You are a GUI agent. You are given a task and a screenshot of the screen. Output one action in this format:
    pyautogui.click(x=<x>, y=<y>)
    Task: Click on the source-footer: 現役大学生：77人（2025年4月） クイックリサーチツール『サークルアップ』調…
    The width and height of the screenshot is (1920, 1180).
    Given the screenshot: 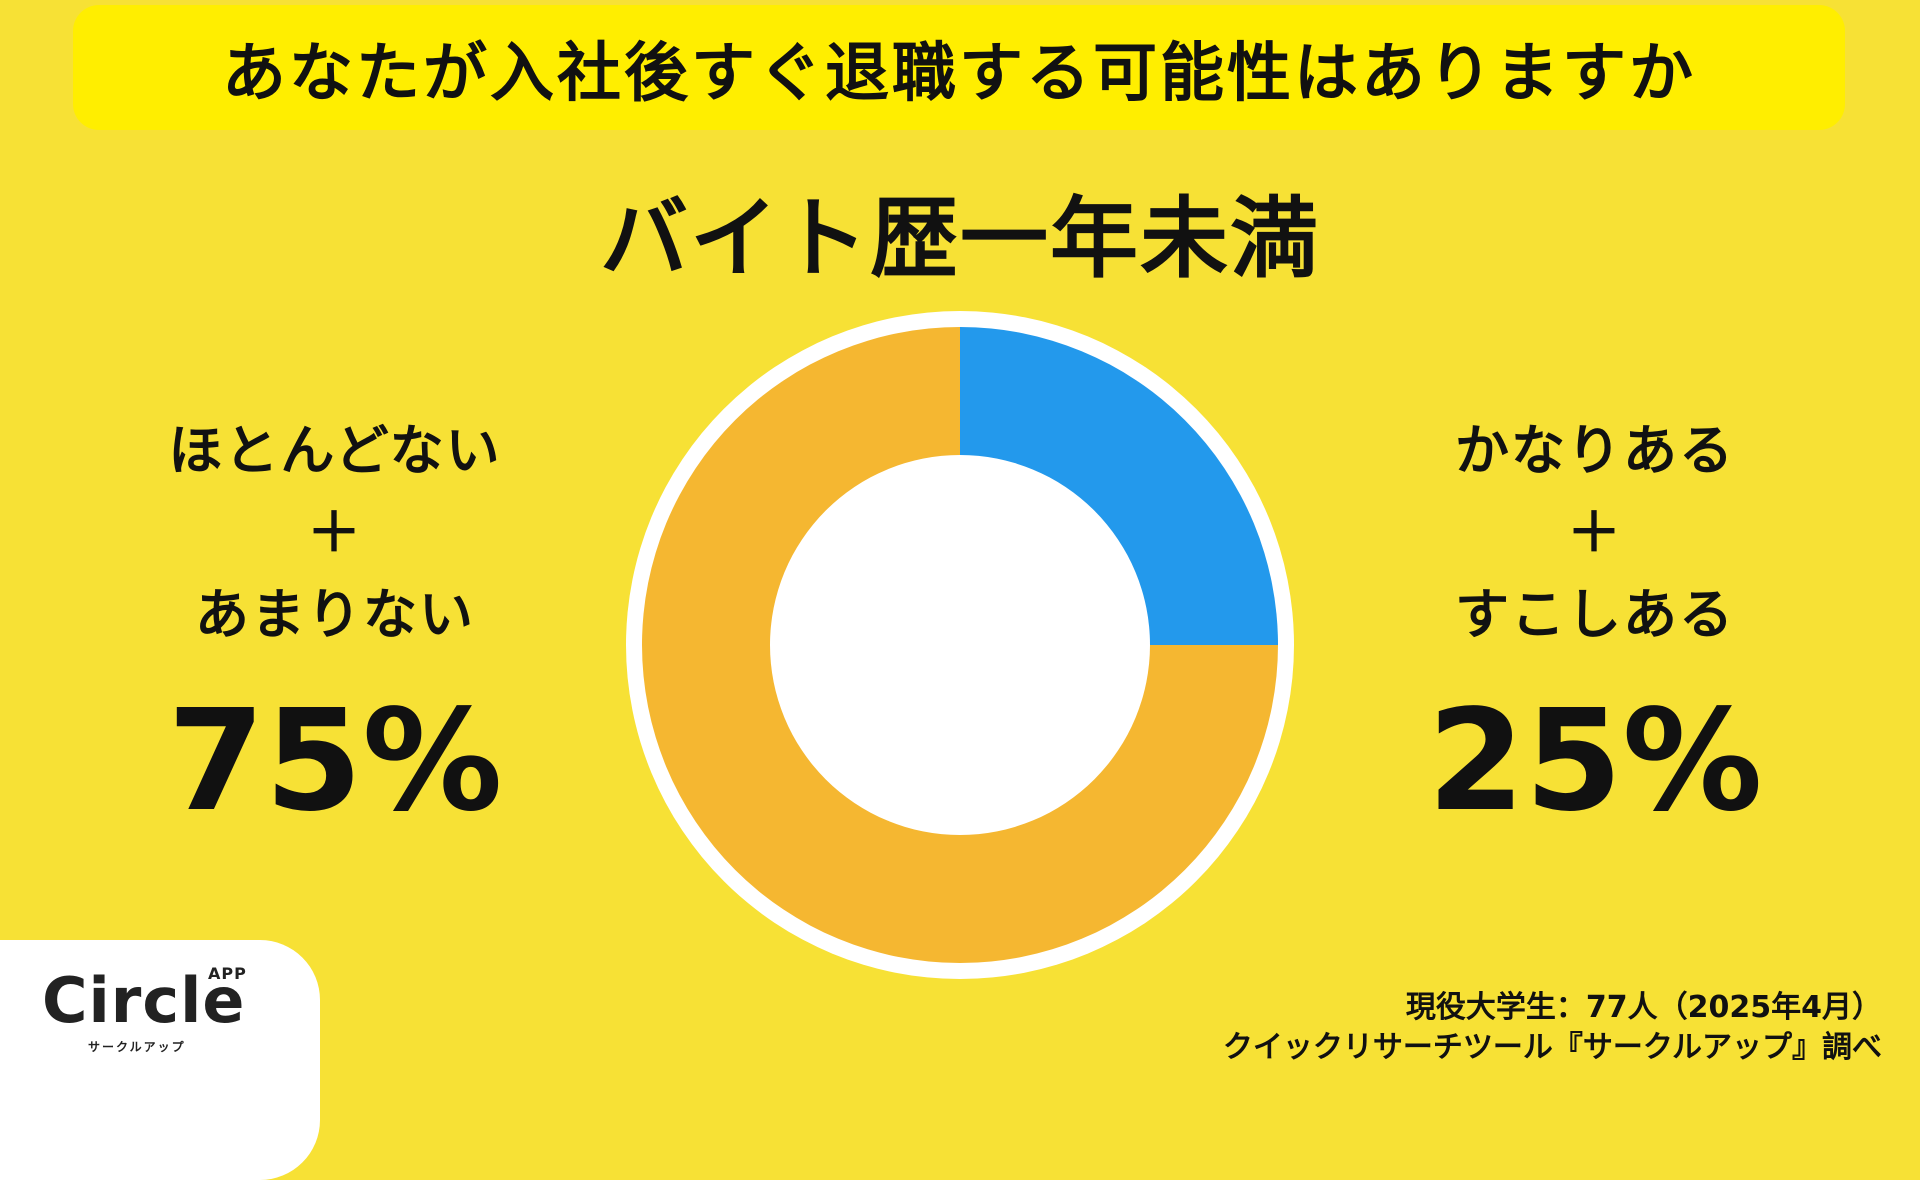 What is the action you would take?
    pyautogui.click(x=1552, y=1028)
    